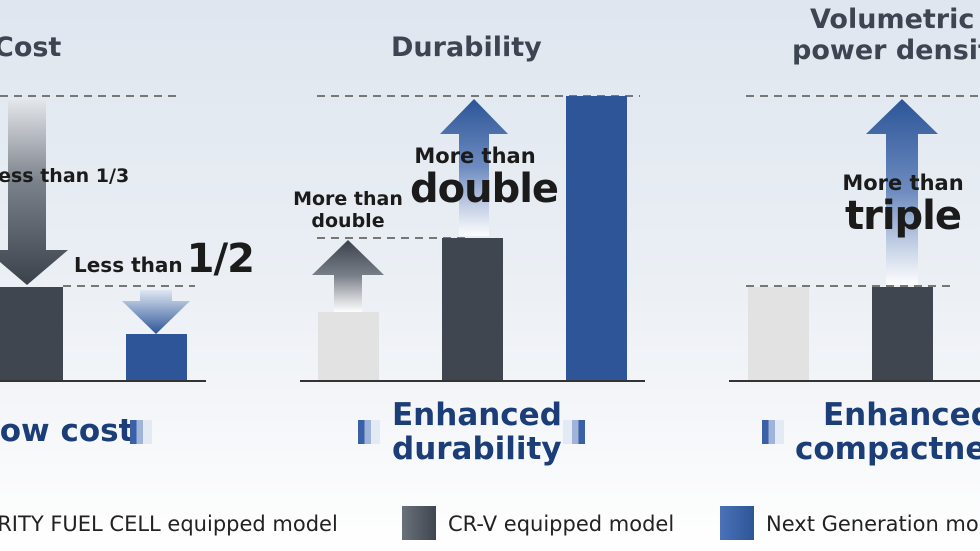  What do you see at coordinates (128, 265) in the screenshot?
I see `cost-annotation-2-small: Less than` at bounding box center [128, 265].